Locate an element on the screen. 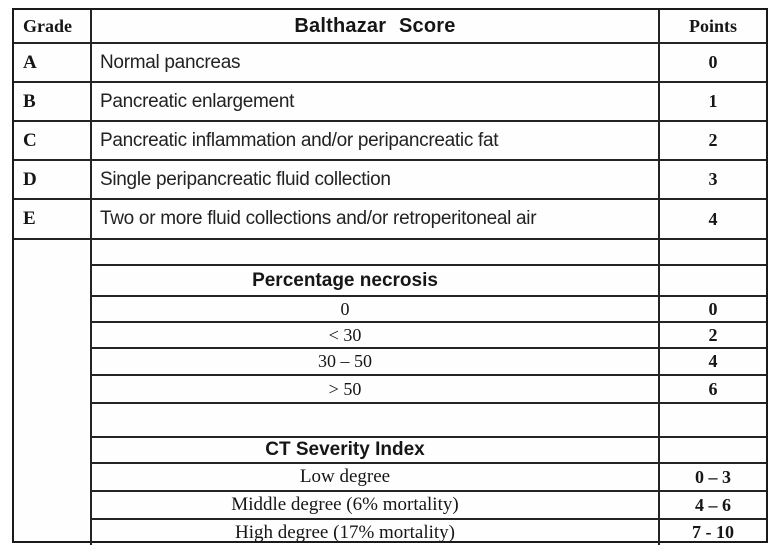  necrosis-row-points: 2 is located at coordinates (713, 334).